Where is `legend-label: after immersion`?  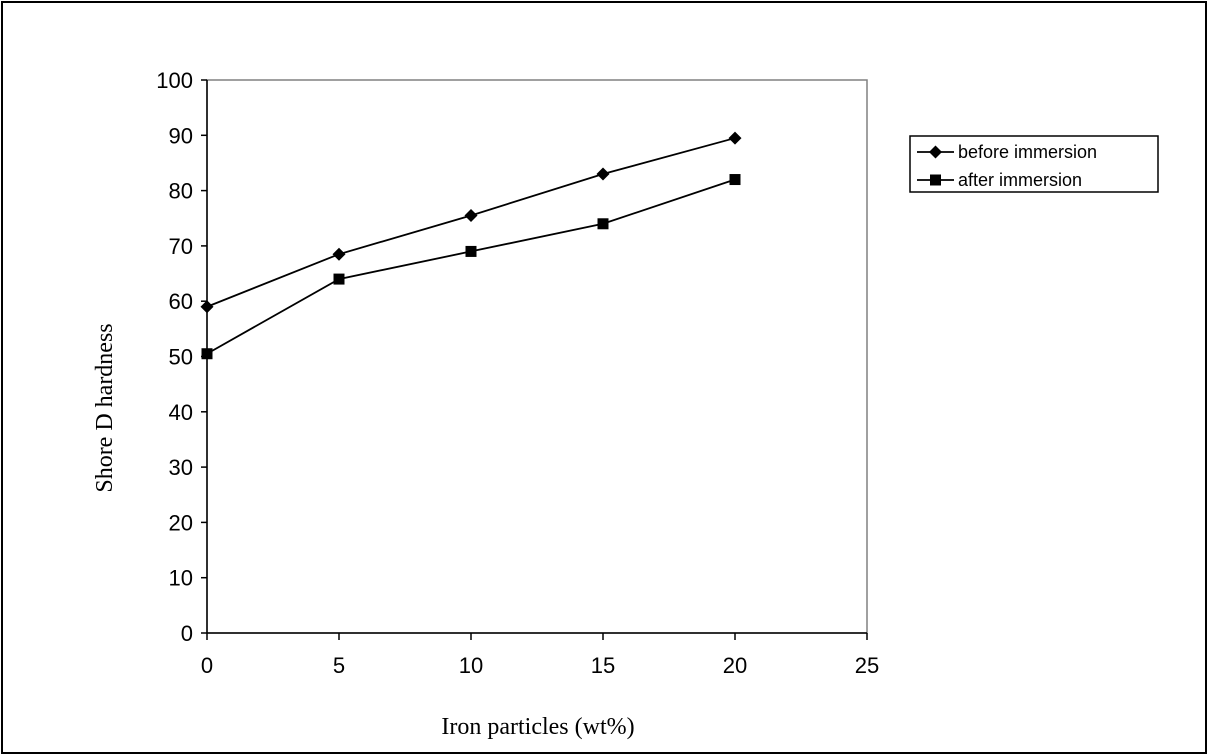 legend-label: after immersion is located at coordinates (1020, 180).